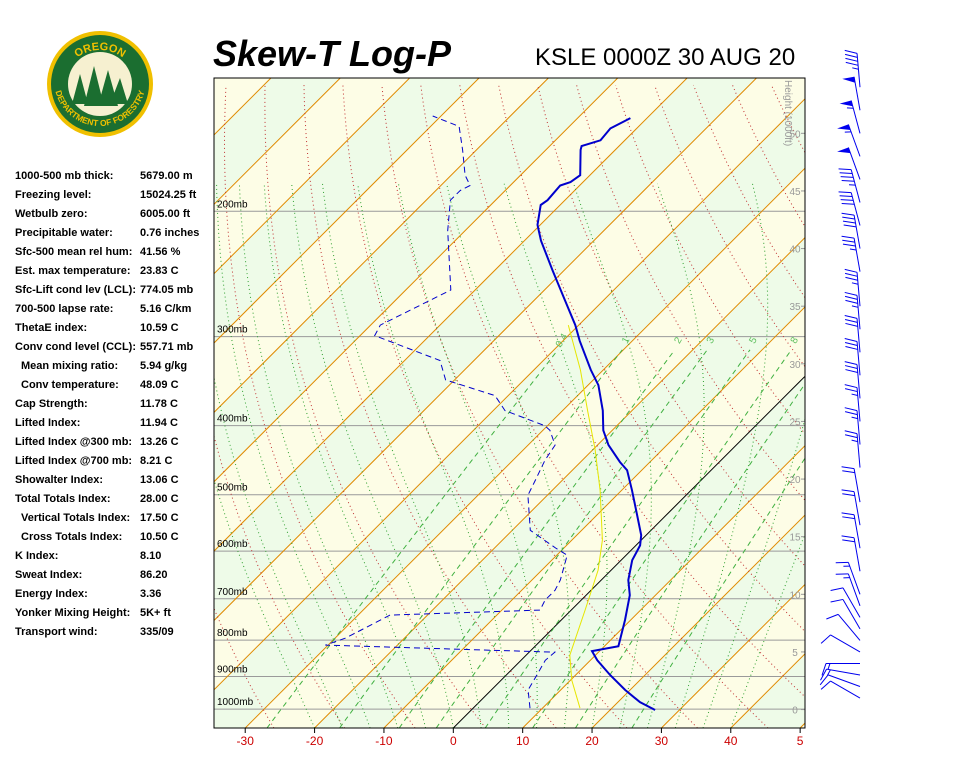 The image size is (960, 768). I want to click on index-label: Showalter Index:, so click(59, 480).